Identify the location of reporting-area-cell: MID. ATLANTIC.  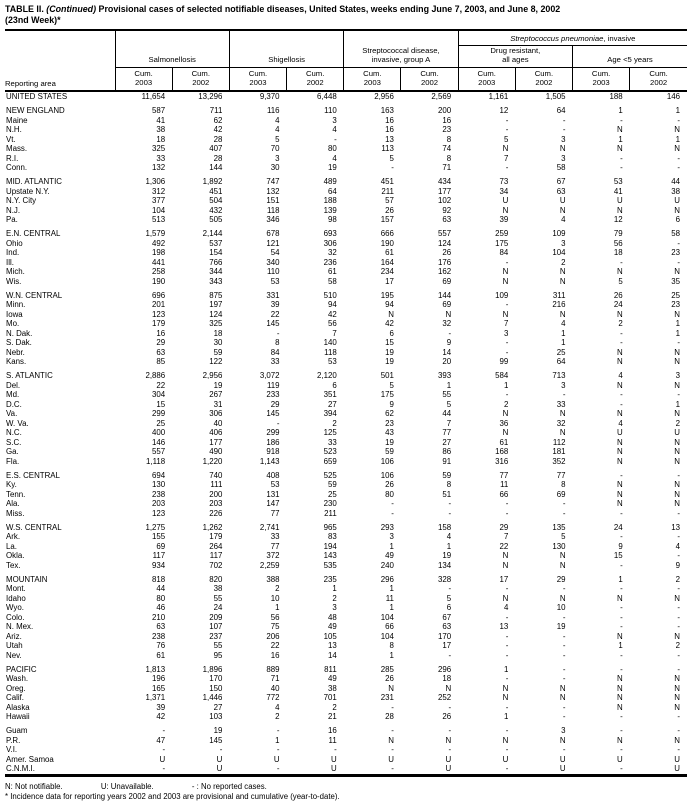
(34, 181).